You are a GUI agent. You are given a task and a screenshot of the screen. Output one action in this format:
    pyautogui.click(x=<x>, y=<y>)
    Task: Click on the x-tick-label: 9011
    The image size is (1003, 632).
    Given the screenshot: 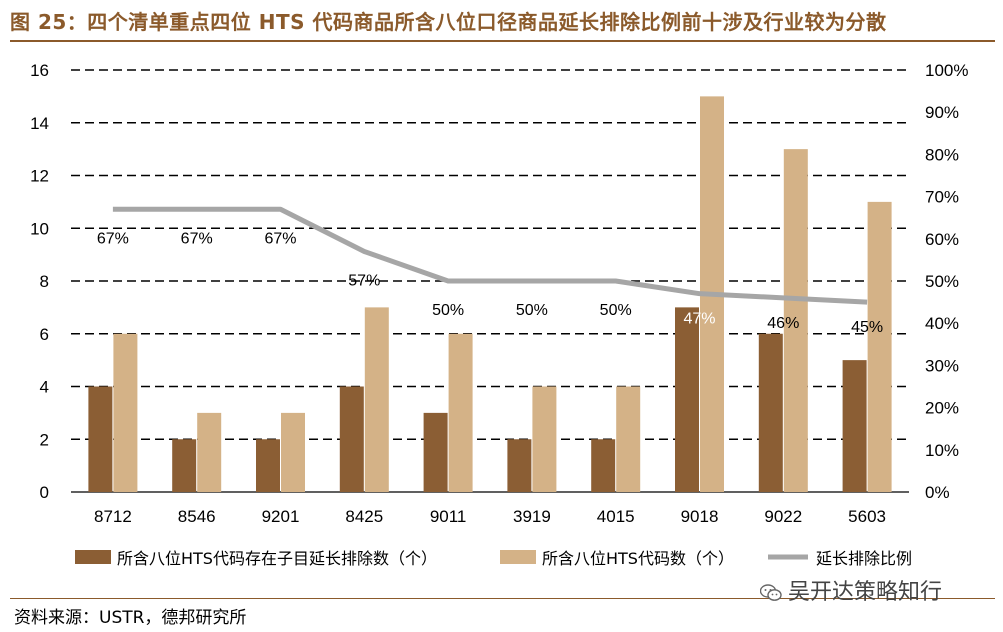 What is the action you would take?
    pyautogui.click(x=448, y=516)
    